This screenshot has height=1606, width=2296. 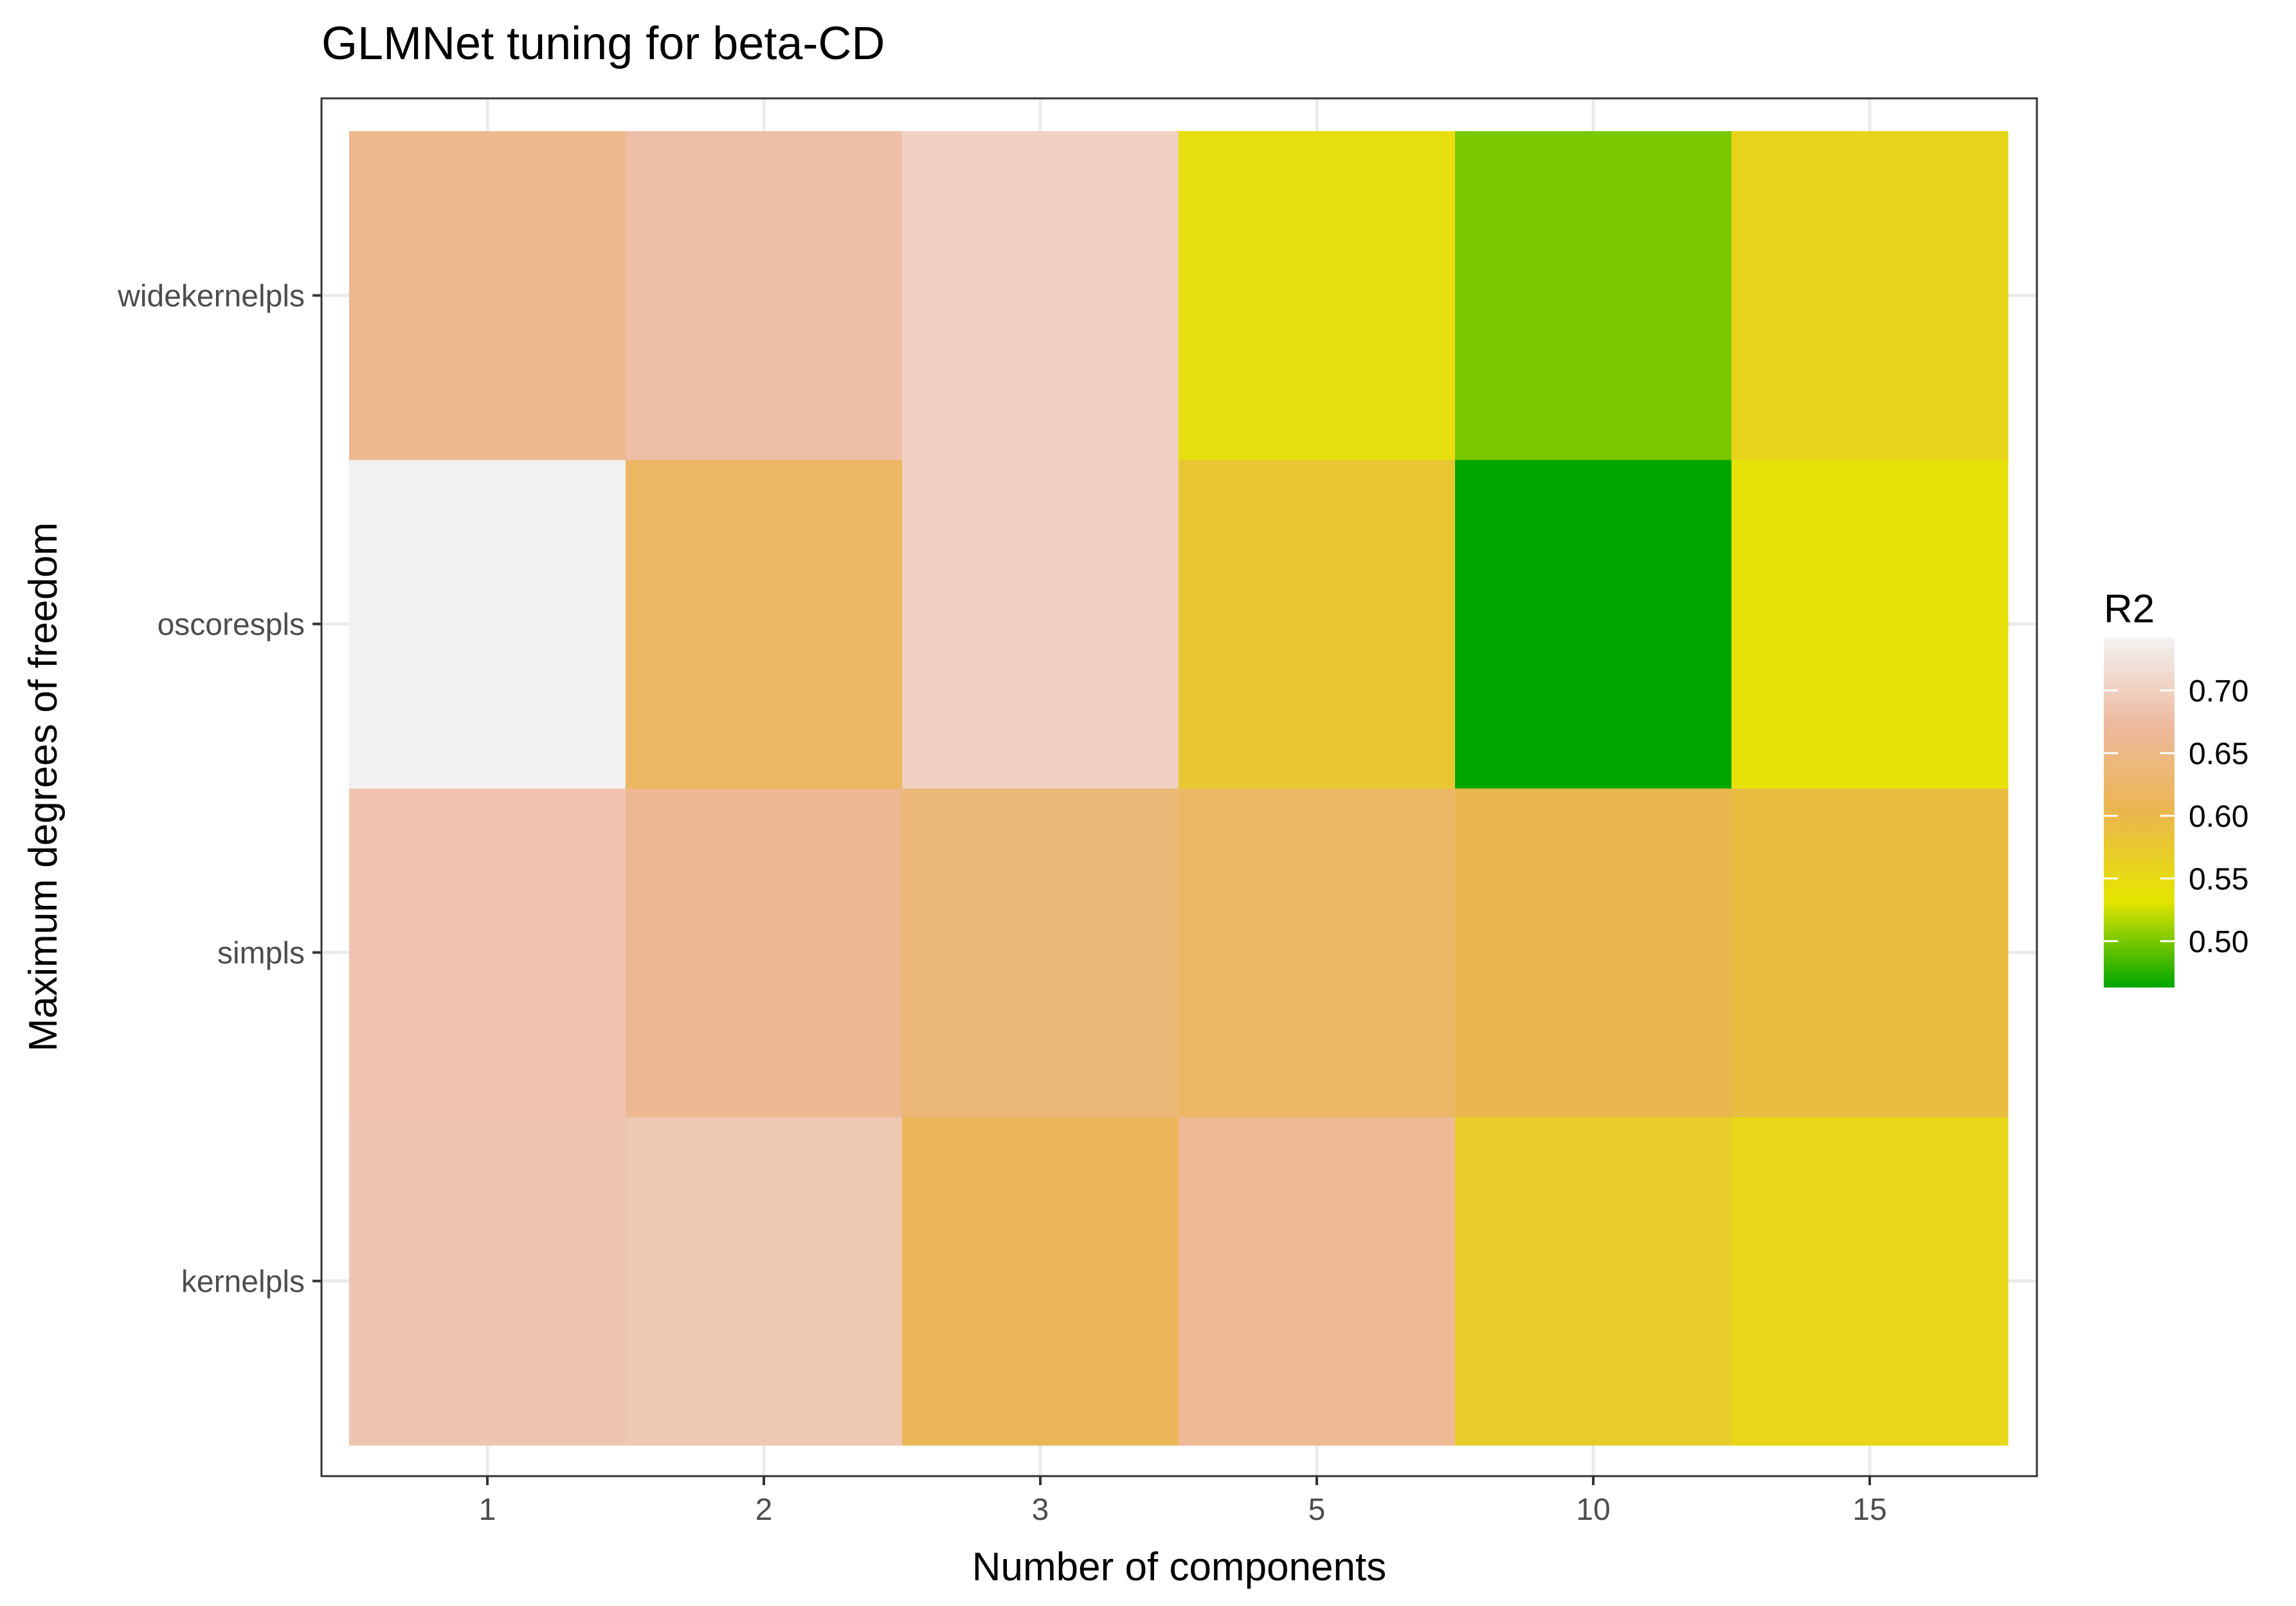 What do you see at coordinates (1183, 1502) in the screenshot?
I see `x-axis: 1 2 3 5 10 15` at bounding box center [1183, 1502].